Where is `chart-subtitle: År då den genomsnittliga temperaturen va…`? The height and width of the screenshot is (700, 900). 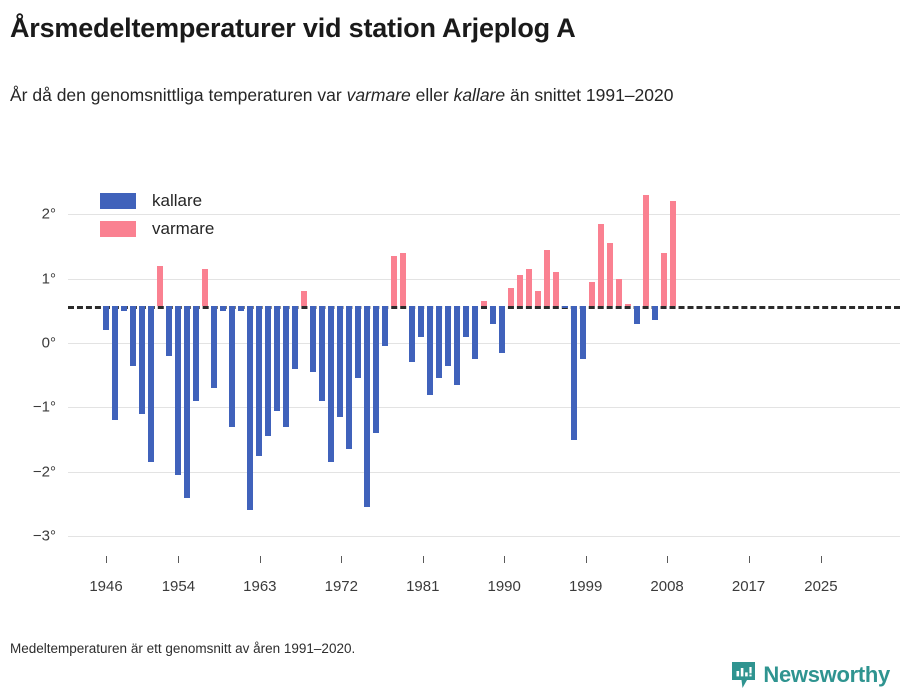 chart-subtitle: År då den genomsnittliga temperaturen va… is located at coordinates (430, 95).